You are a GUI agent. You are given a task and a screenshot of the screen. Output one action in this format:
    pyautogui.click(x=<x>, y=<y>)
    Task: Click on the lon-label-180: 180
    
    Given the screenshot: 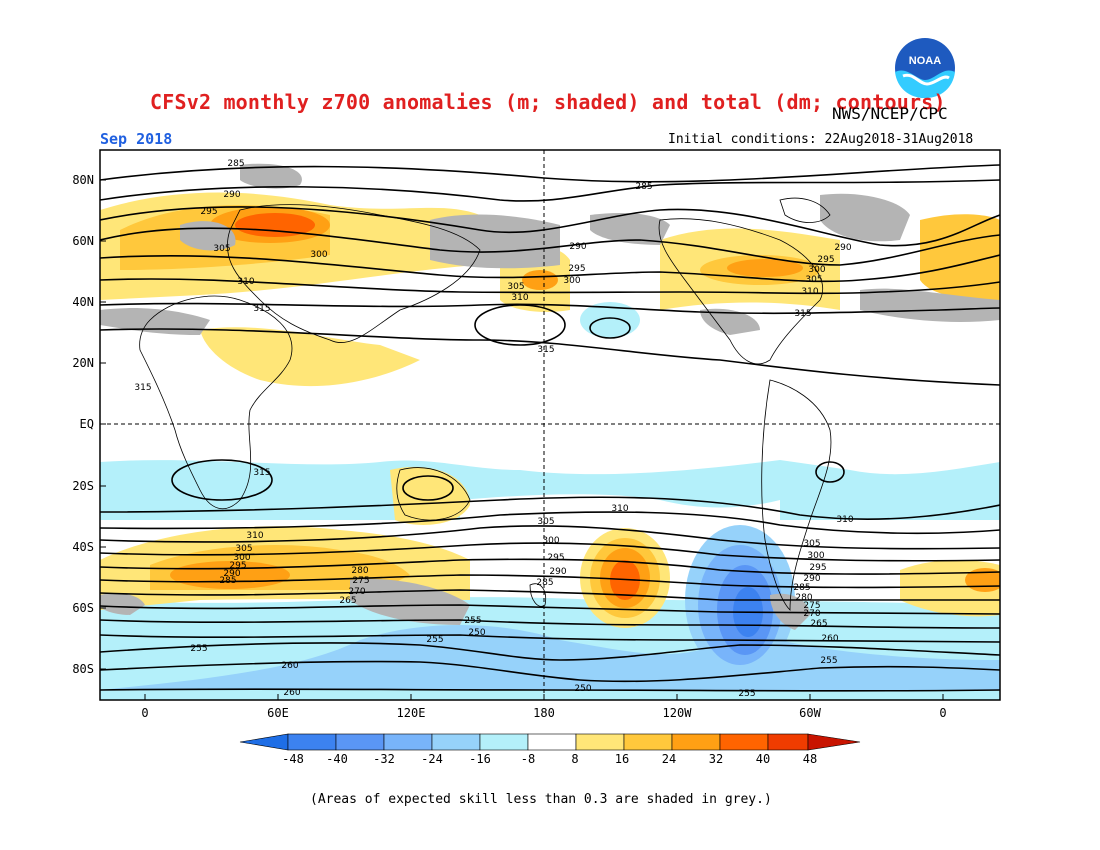 What is the action you would take?
    pyautogui.click(x=544, y=713)
    